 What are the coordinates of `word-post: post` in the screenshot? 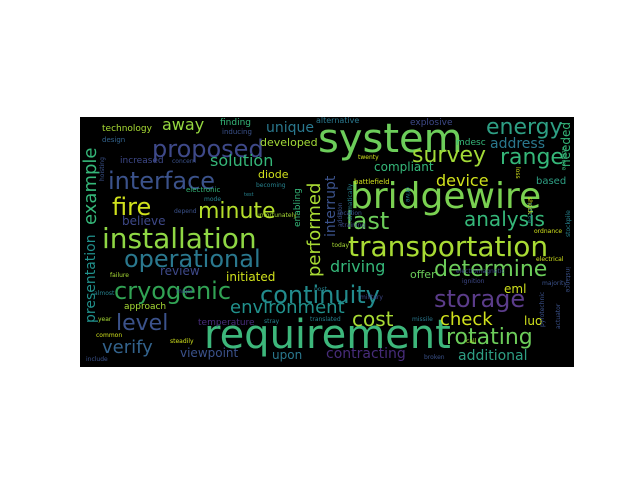 It's located at (320, 289).